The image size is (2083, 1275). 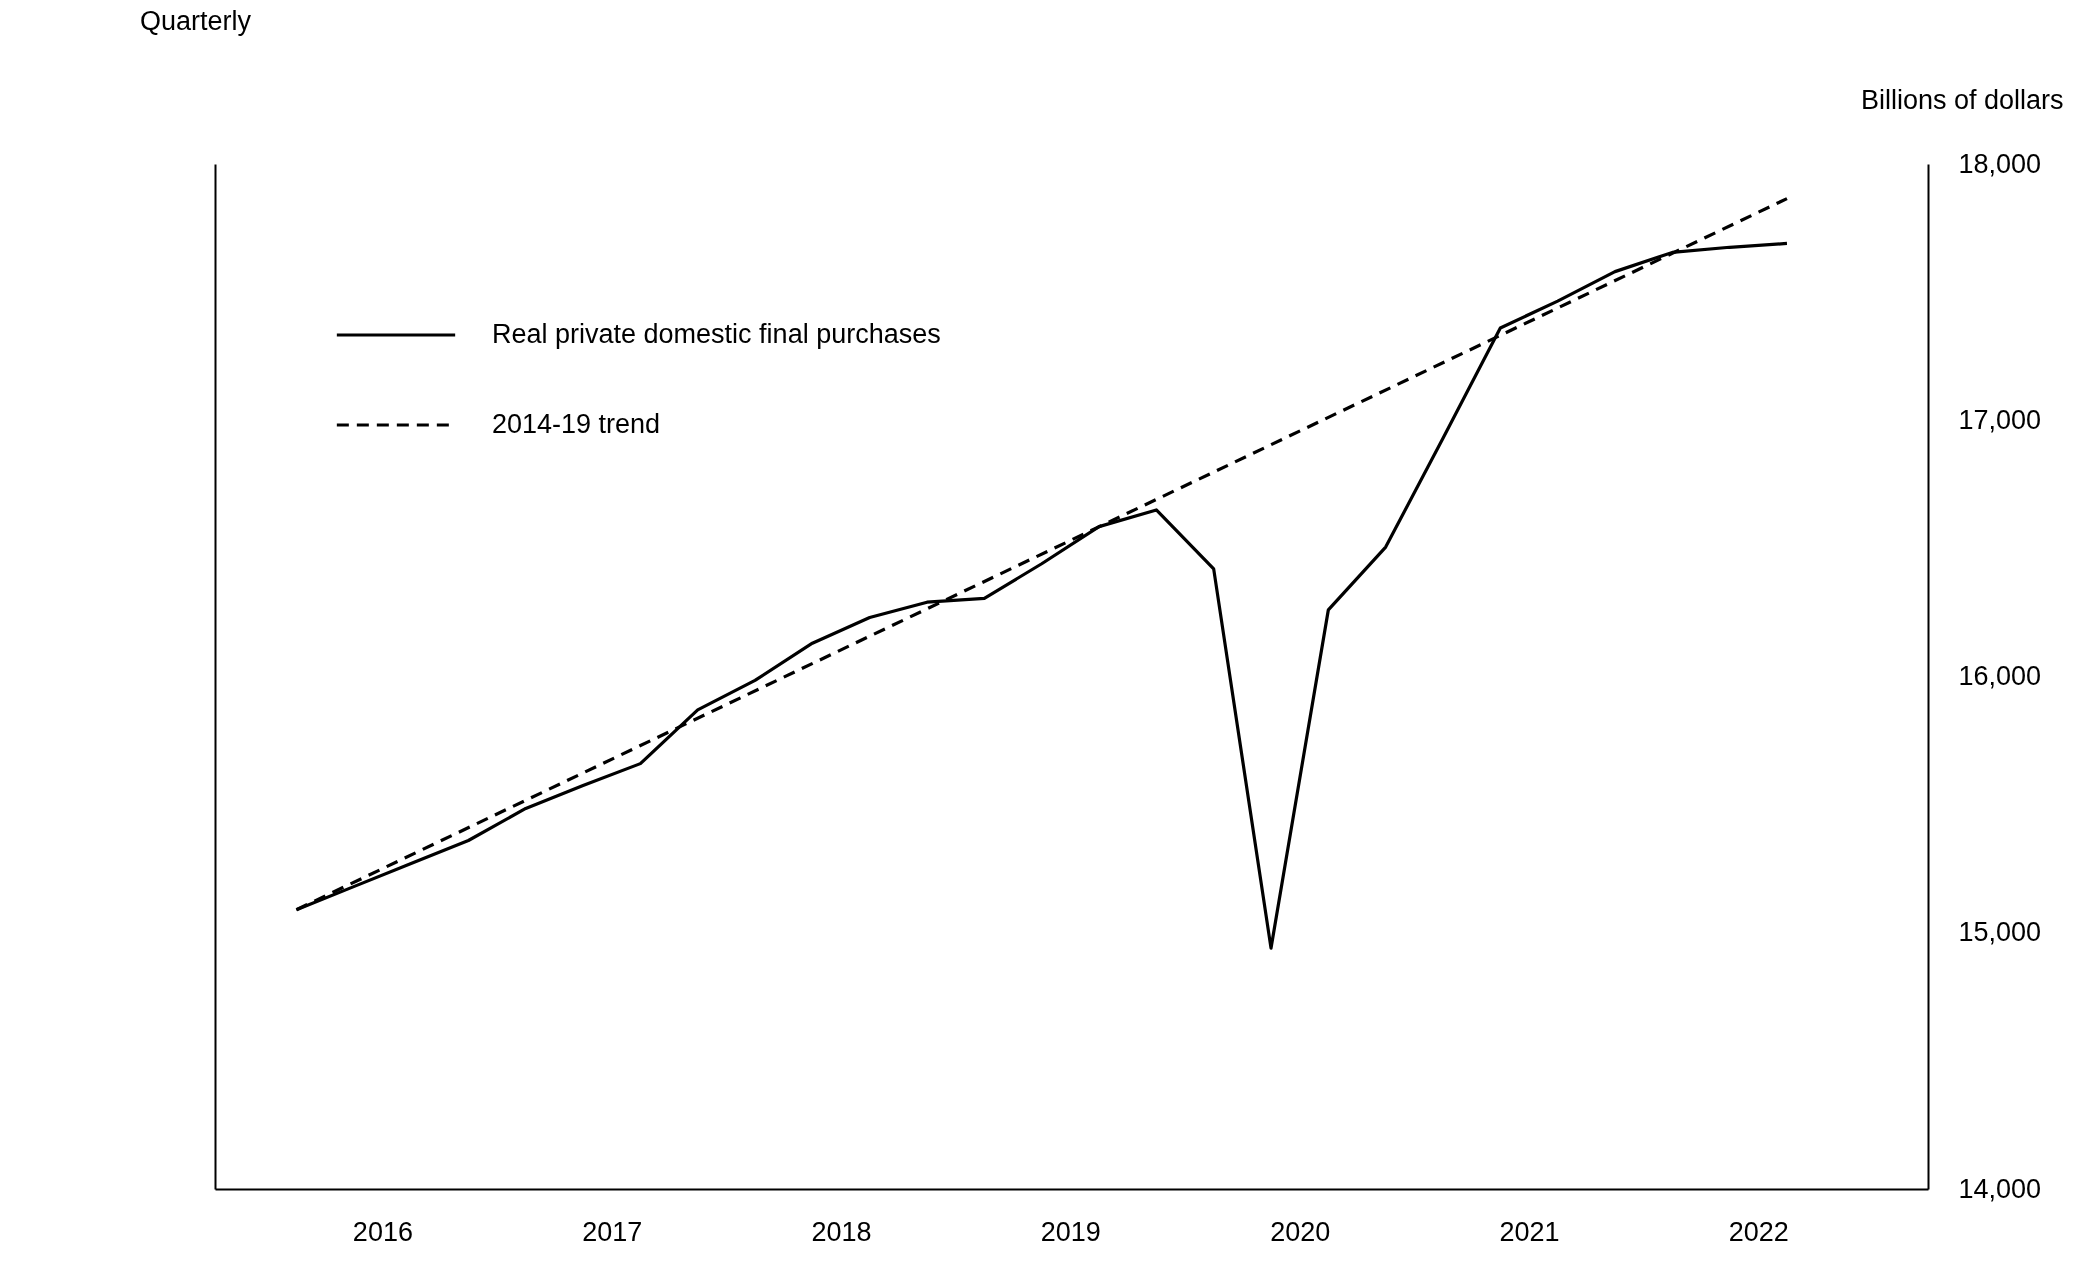 What do you see at coordinates (382, 1231) in the screenshot?
I see `x-tick-label: 2016` at bounding box center [382, 1231].